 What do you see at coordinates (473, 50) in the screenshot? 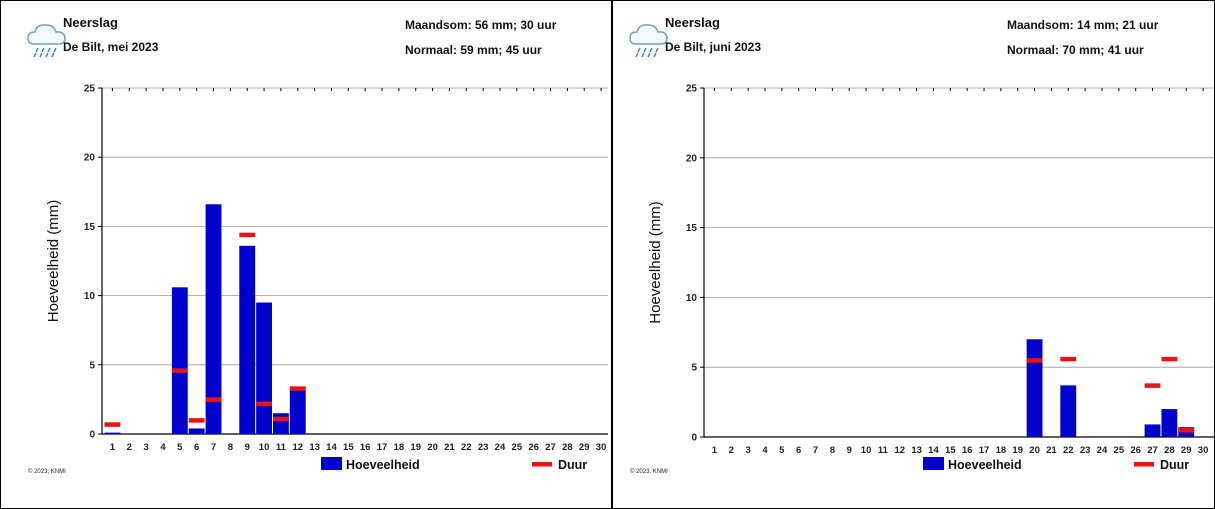
I see `normal-text: Normaal: 59 mm; 45 uur` at bounding box center [473, 50].